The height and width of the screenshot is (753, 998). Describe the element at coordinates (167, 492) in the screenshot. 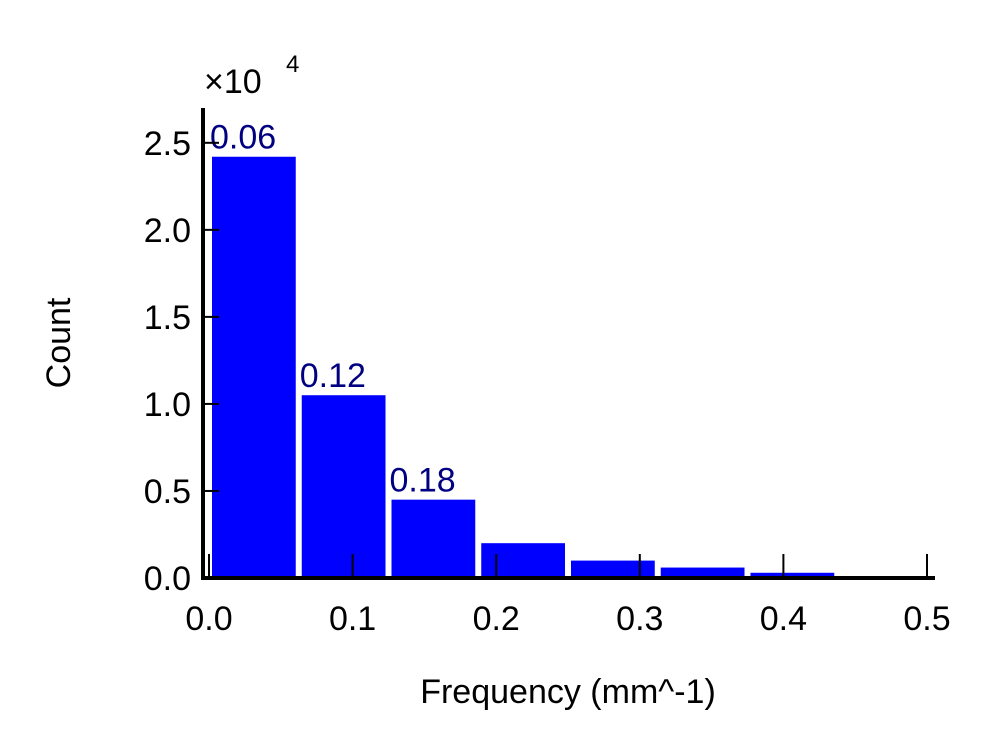

I see `y-tick-label-1: 0.5` at that location.